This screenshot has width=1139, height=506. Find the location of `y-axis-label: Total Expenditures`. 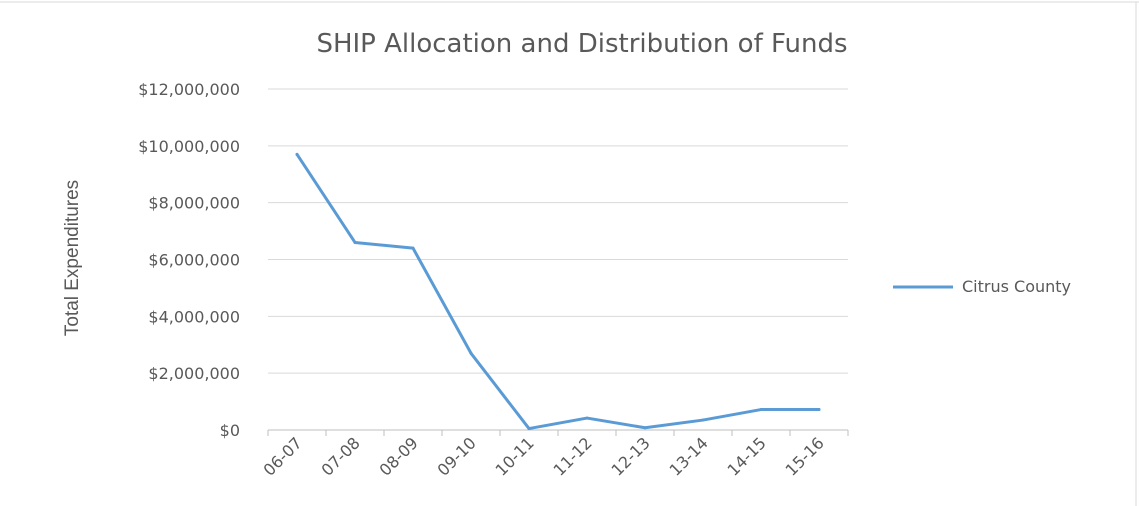

y-axis-label: Total Expenditures is located at coordinates (72, 258).